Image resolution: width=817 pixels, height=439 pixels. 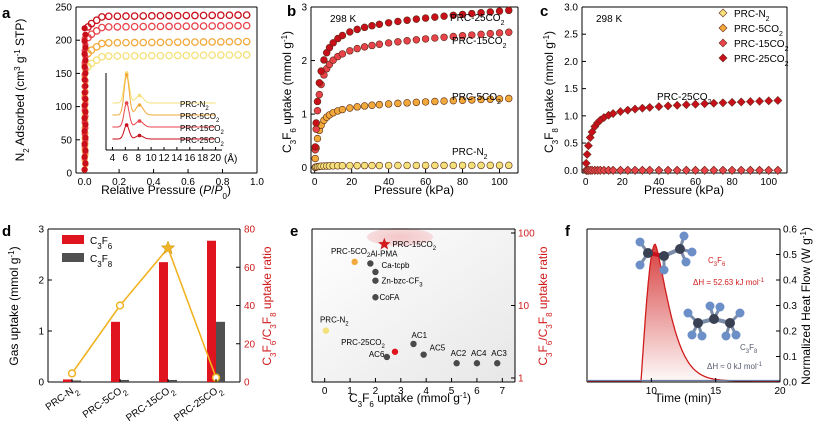 I want to click on point-ac5, so click(x=423, y=354).